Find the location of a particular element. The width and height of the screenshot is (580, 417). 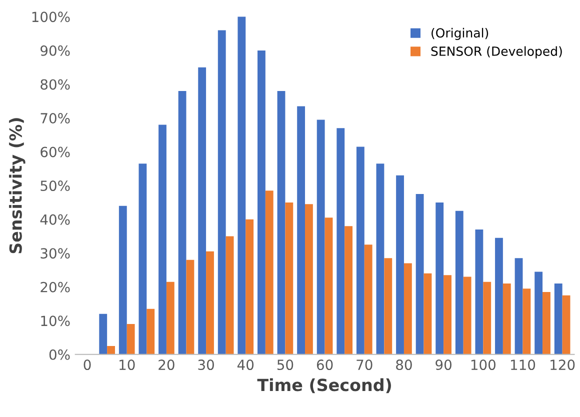

y-tick-label: 90% is located at coordinates (55, 50).